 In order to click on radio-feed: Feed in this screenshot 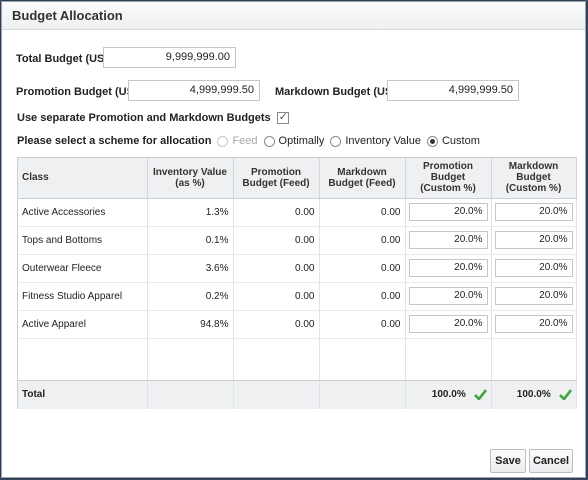, I will do `click(237, 141)`.